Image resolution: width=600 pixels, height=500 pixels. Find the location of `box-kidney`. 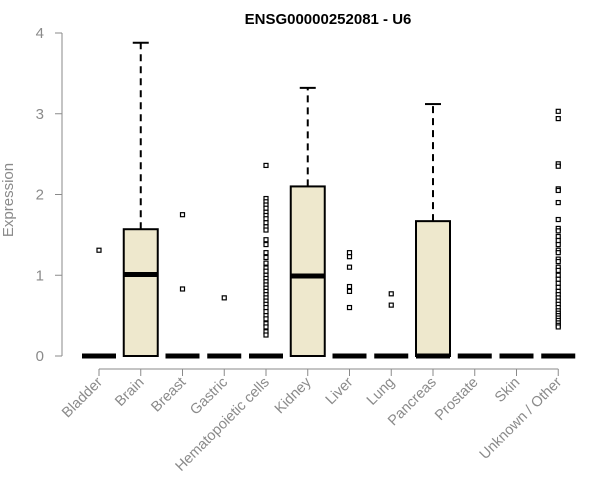

box-kidney is located at coordinates (307, 221).